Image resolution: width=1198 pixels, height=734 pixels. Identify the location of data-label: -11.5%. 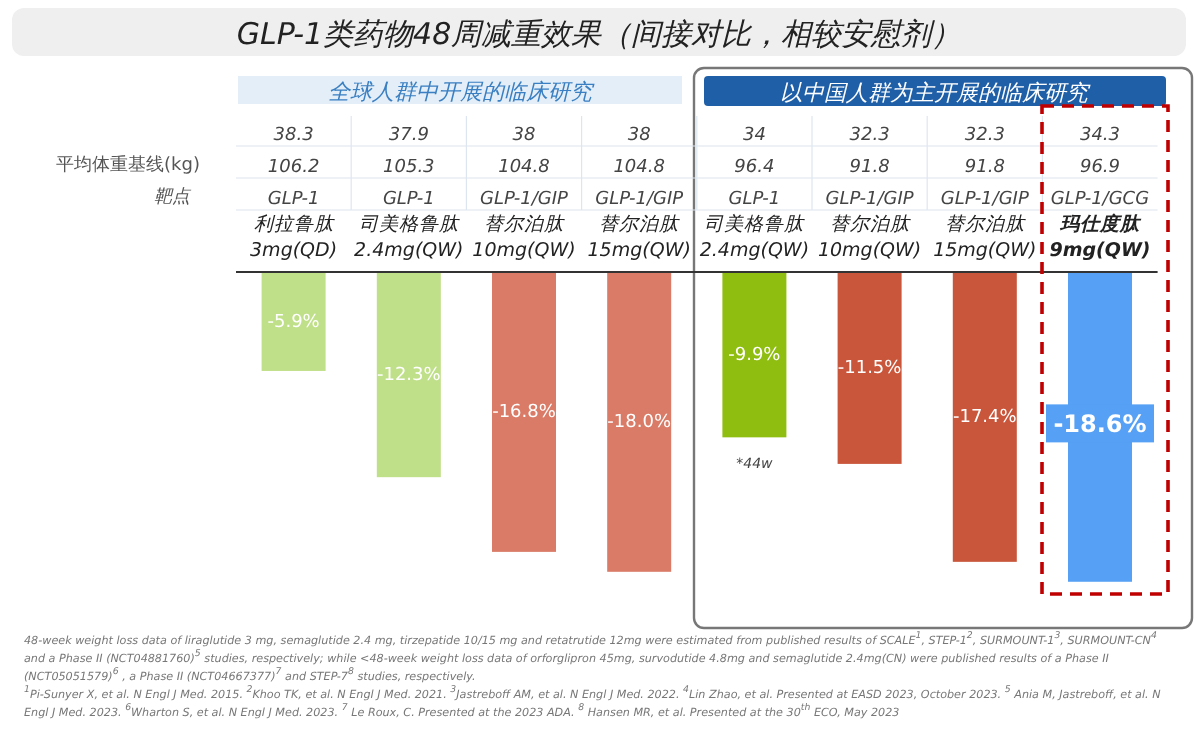
(870, 369).